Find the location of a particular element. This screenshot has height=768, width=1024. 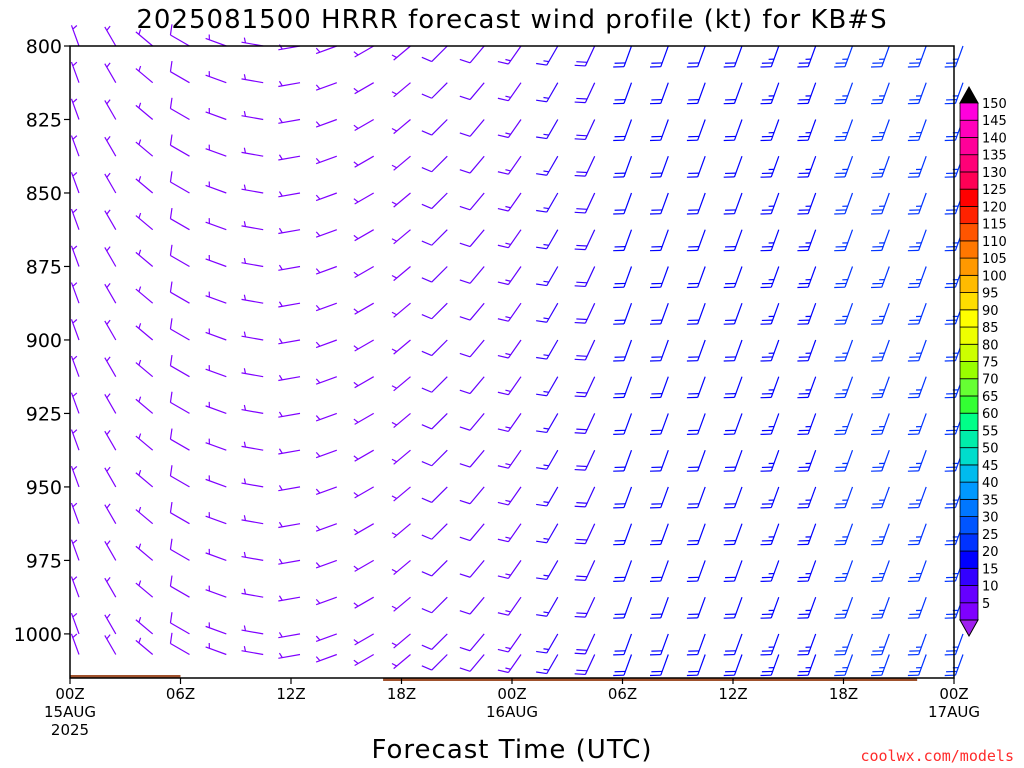

colorbar-label: 100 is located at coordinates (994, 276).